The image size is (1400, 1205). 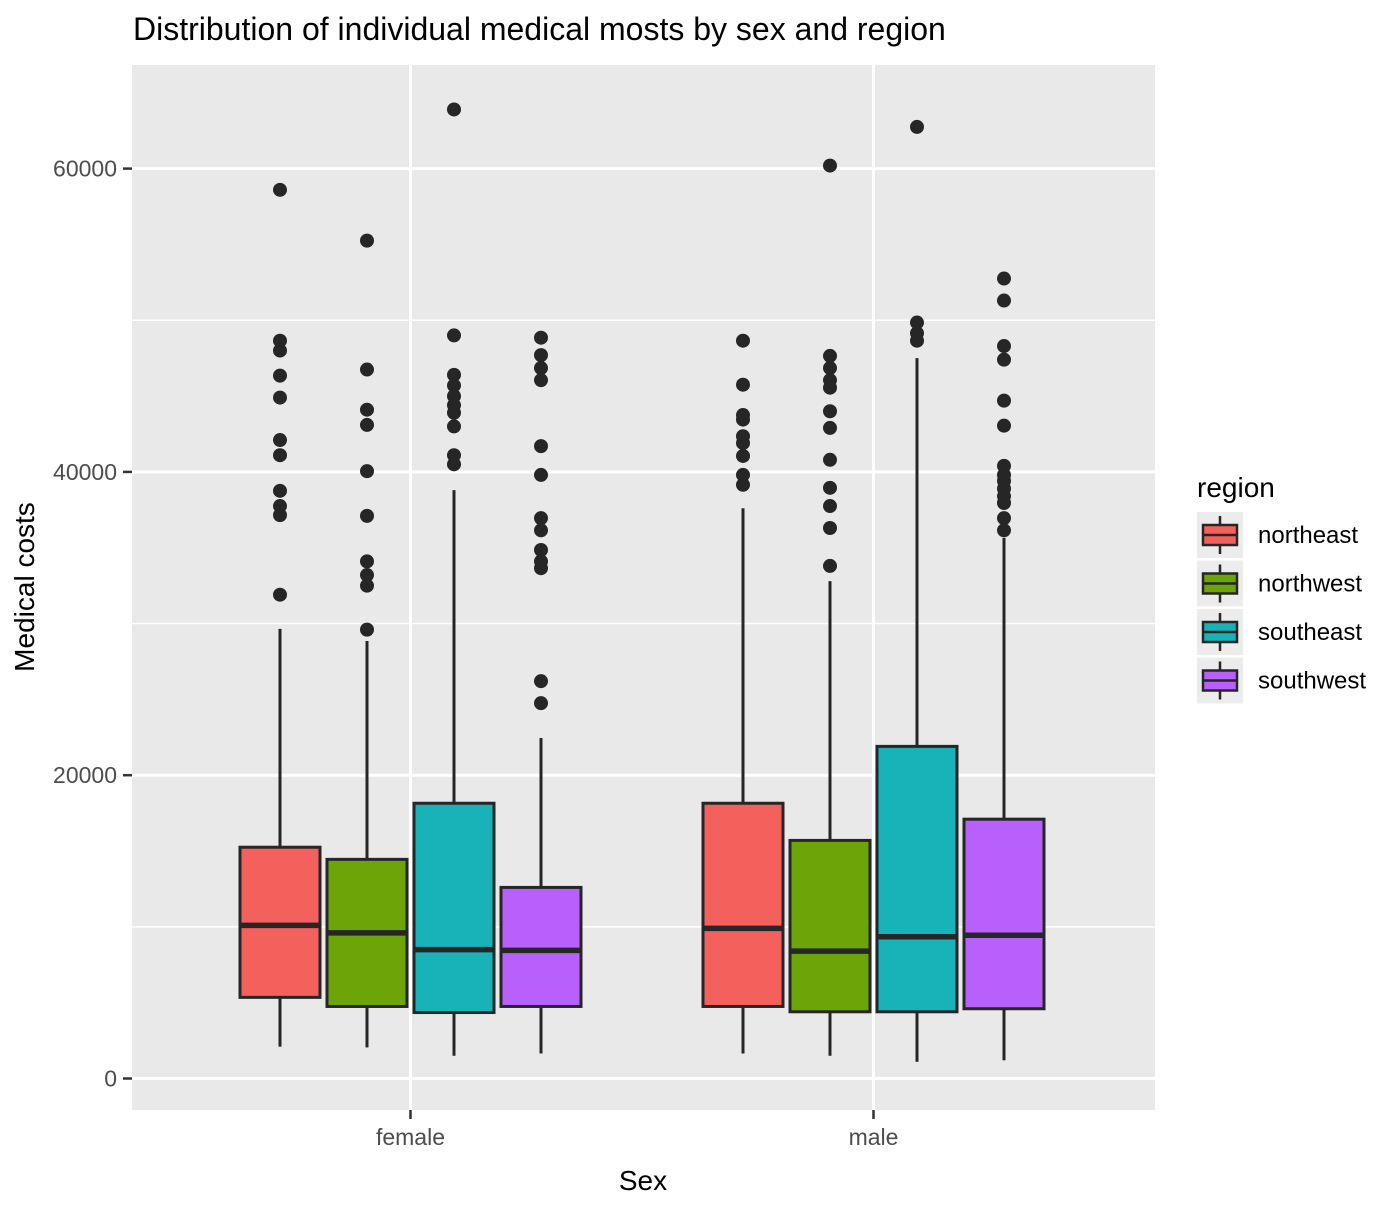 I want to click on y-tick-label: 20000, so click(x=85, y=775).